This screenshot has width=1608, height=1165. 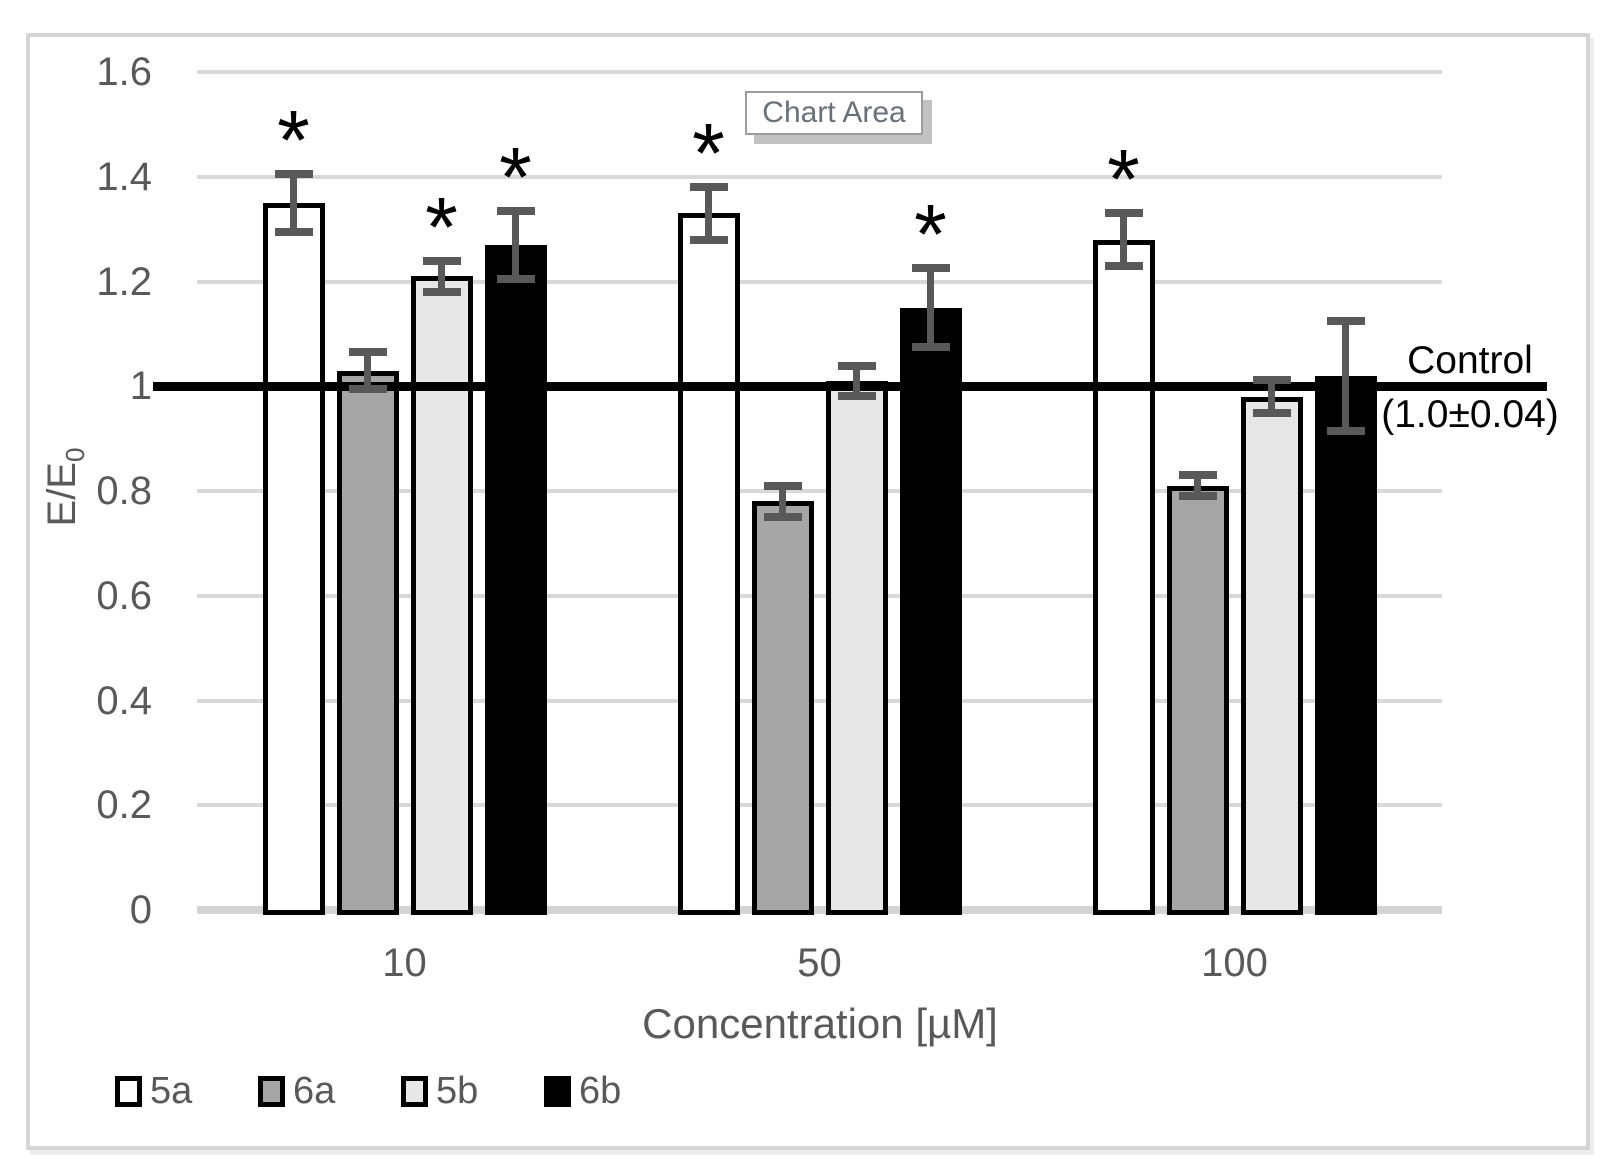 I want to click on legend-swatch-5b, so click(x=414, y=1091).